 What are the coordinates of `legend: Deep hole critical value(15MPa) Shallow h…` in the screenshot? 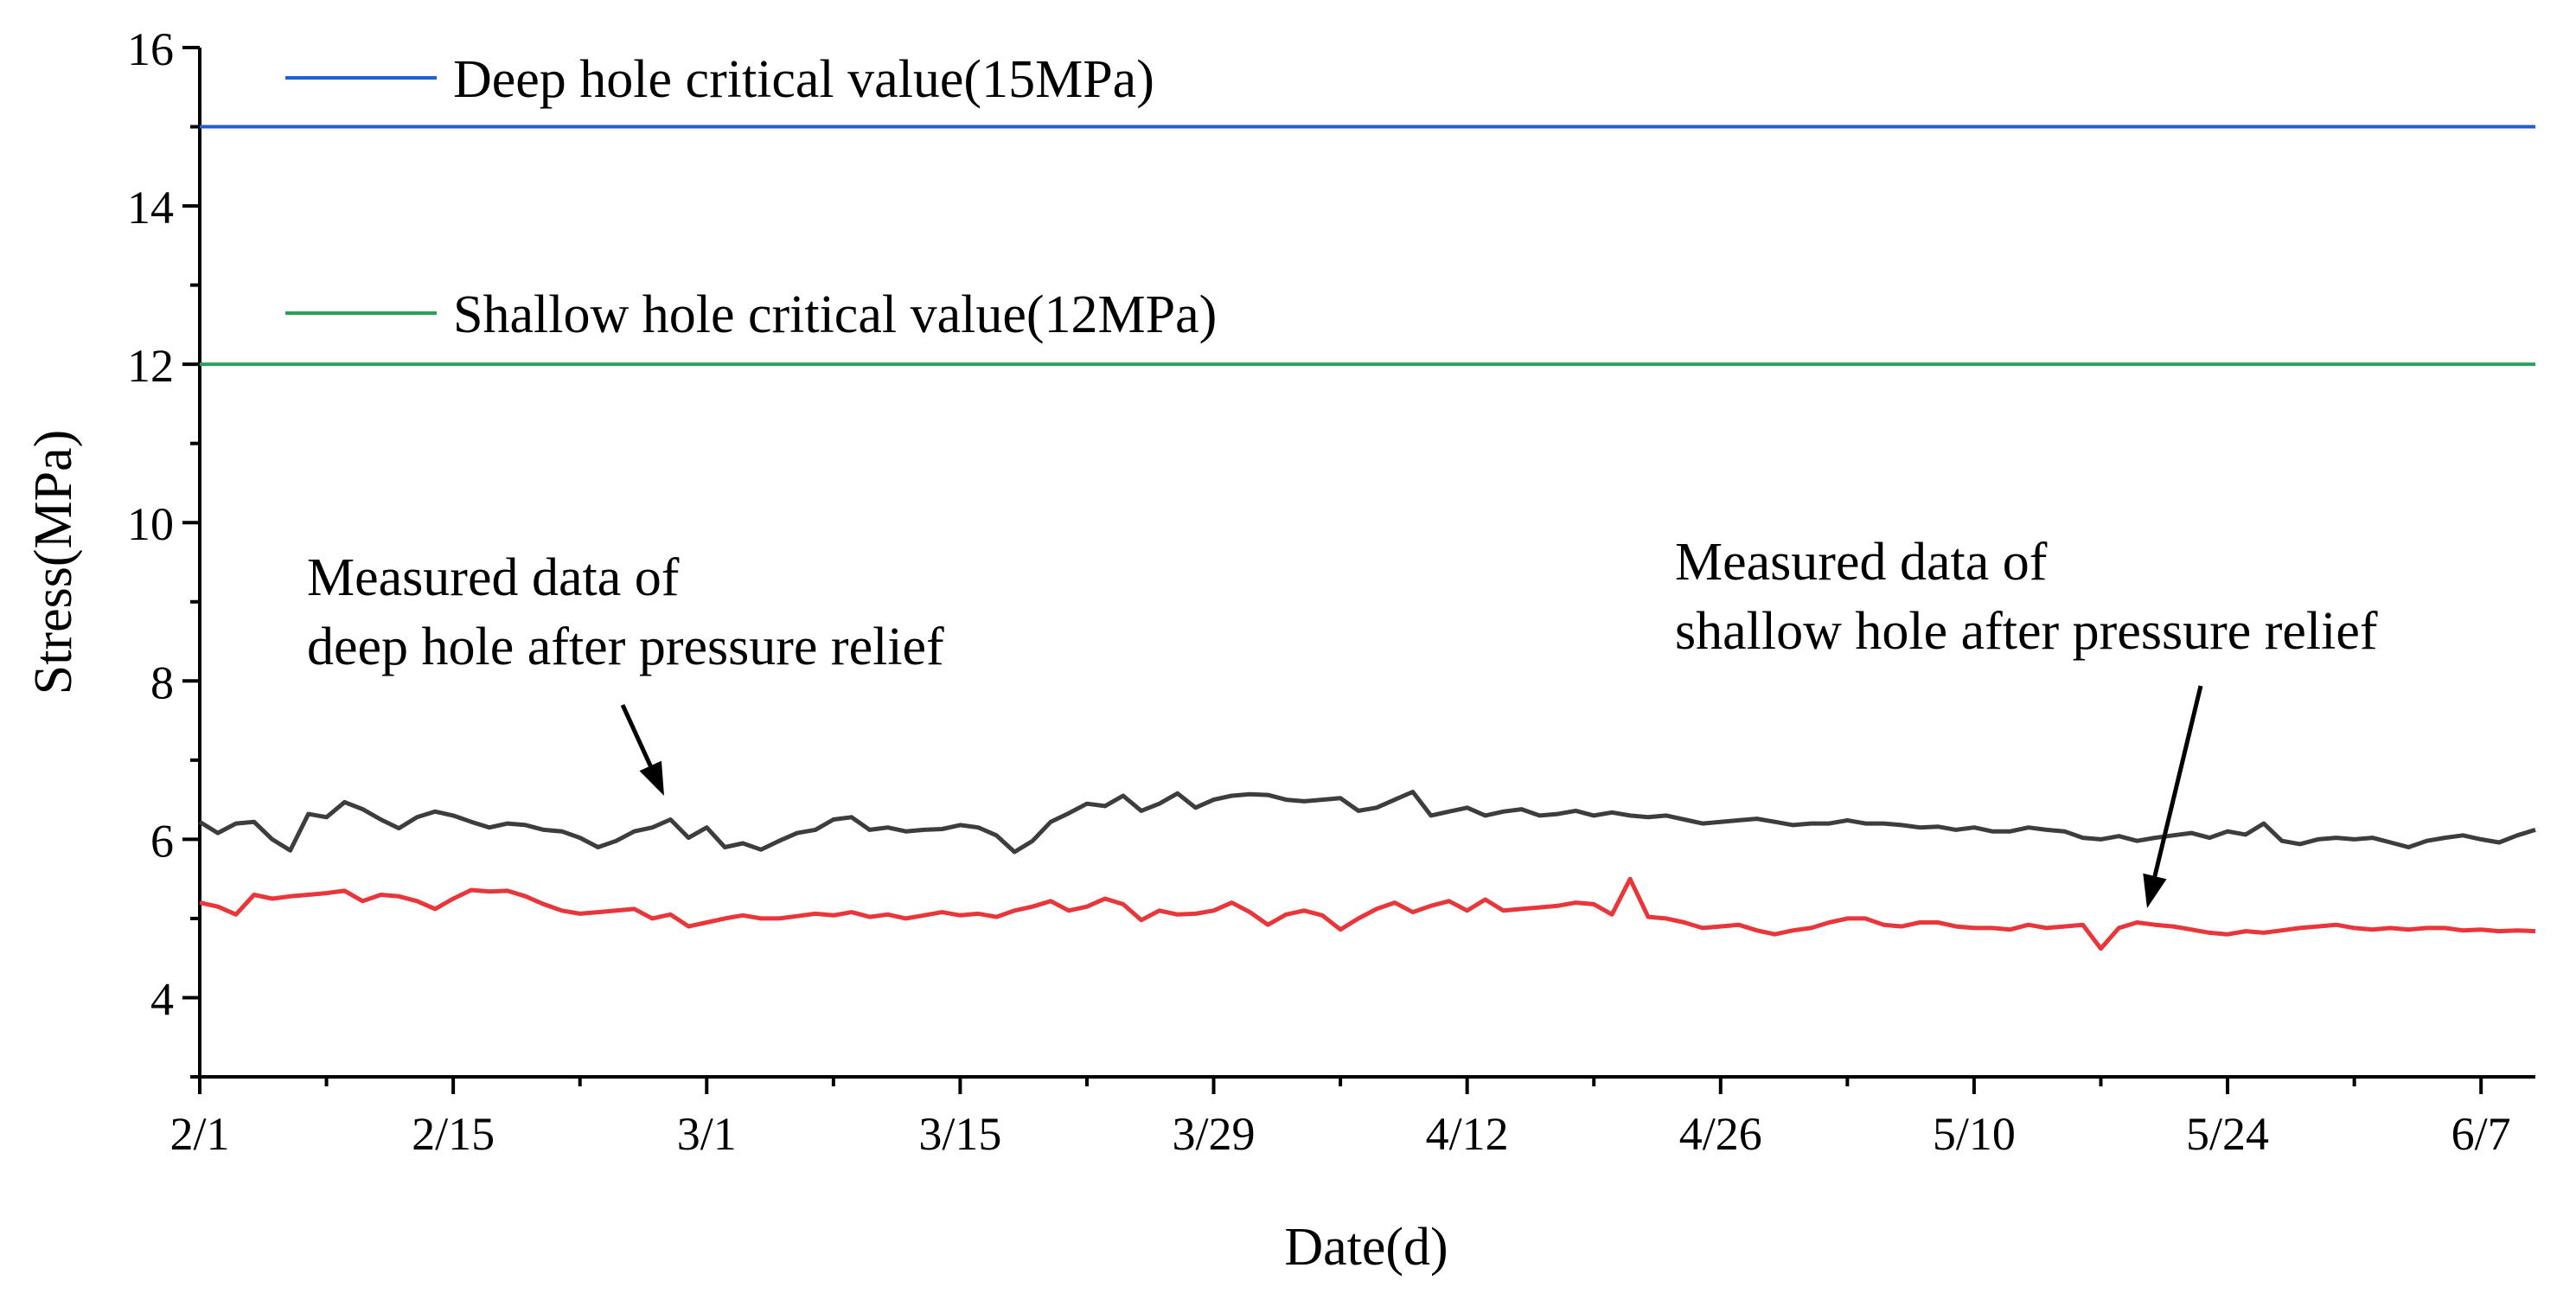 It's located at (751, 197).